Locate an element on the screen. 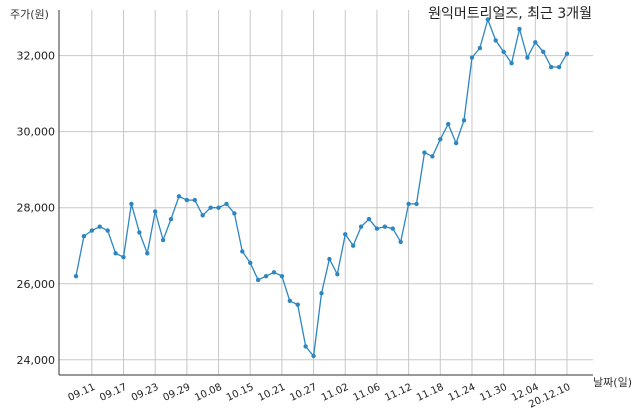 The image size is (640, 418). x-axis-label: 날짜(일) is located at coordinates (612, 382).